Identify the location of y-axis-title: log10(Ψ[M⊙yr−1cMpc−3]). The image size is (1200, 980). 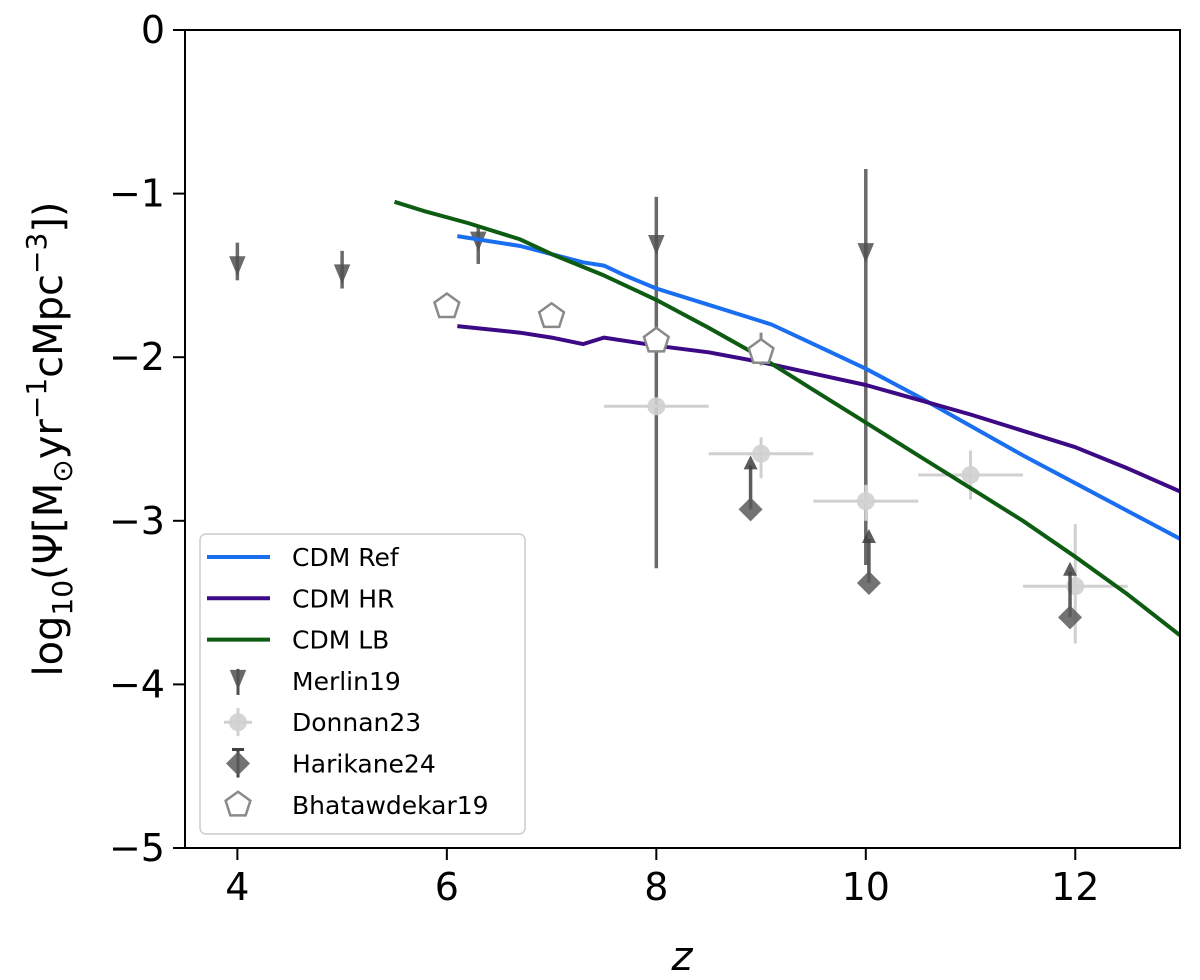
(49, 438).